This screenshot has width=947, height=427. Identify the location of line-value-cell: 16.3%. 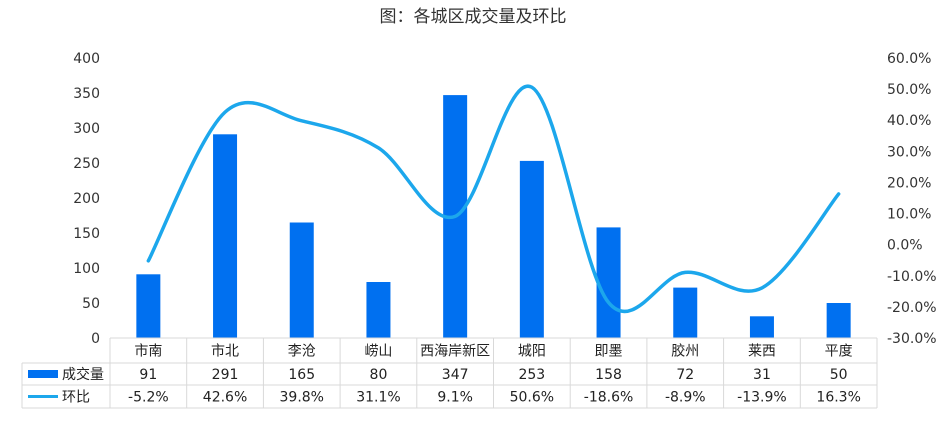
(838, 398).